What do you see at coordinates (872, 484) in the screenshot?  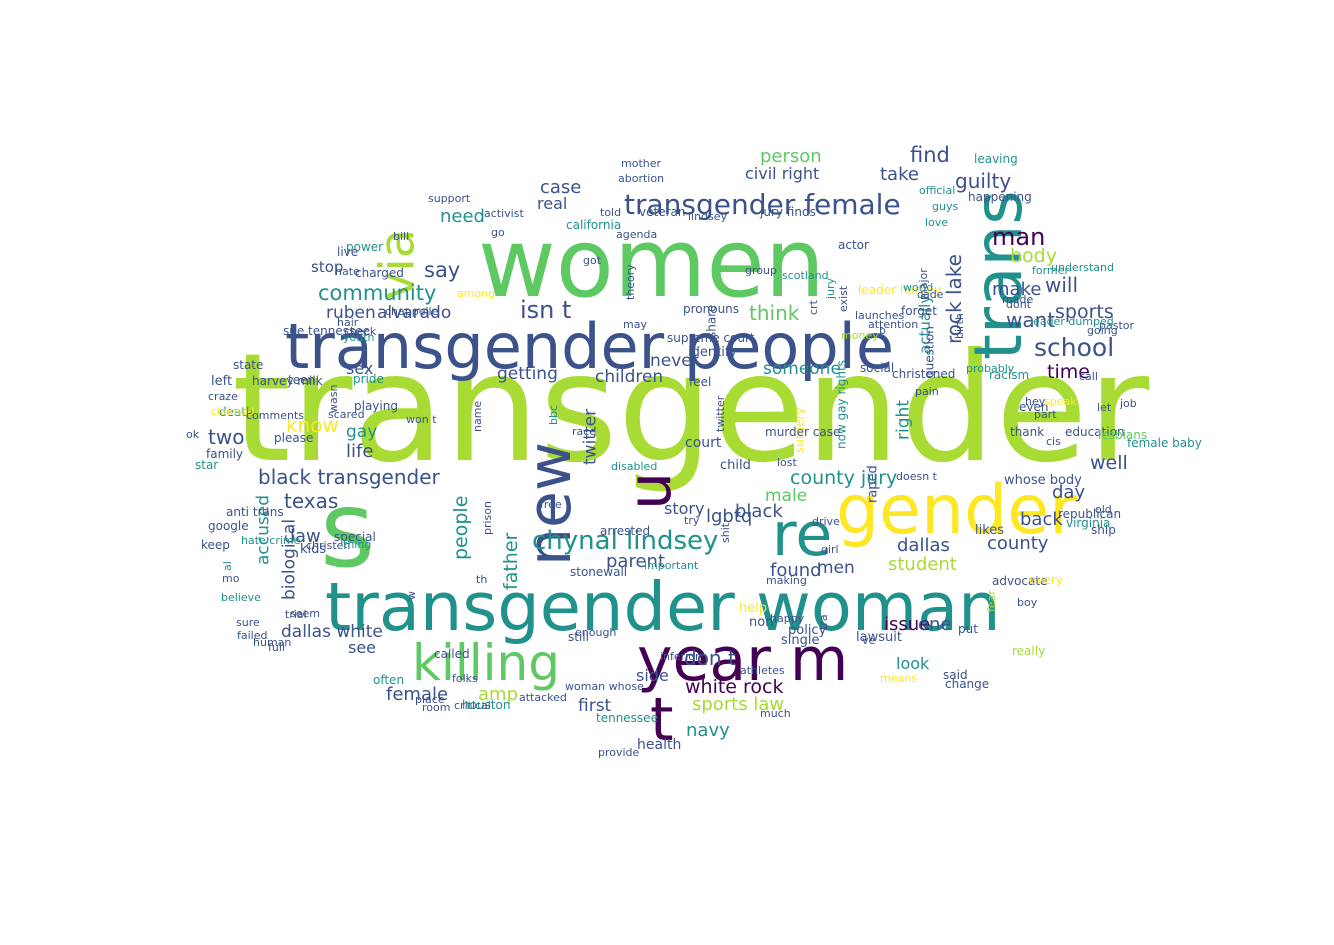 I see `word-raped: raped` at bounding box center [872, 484].